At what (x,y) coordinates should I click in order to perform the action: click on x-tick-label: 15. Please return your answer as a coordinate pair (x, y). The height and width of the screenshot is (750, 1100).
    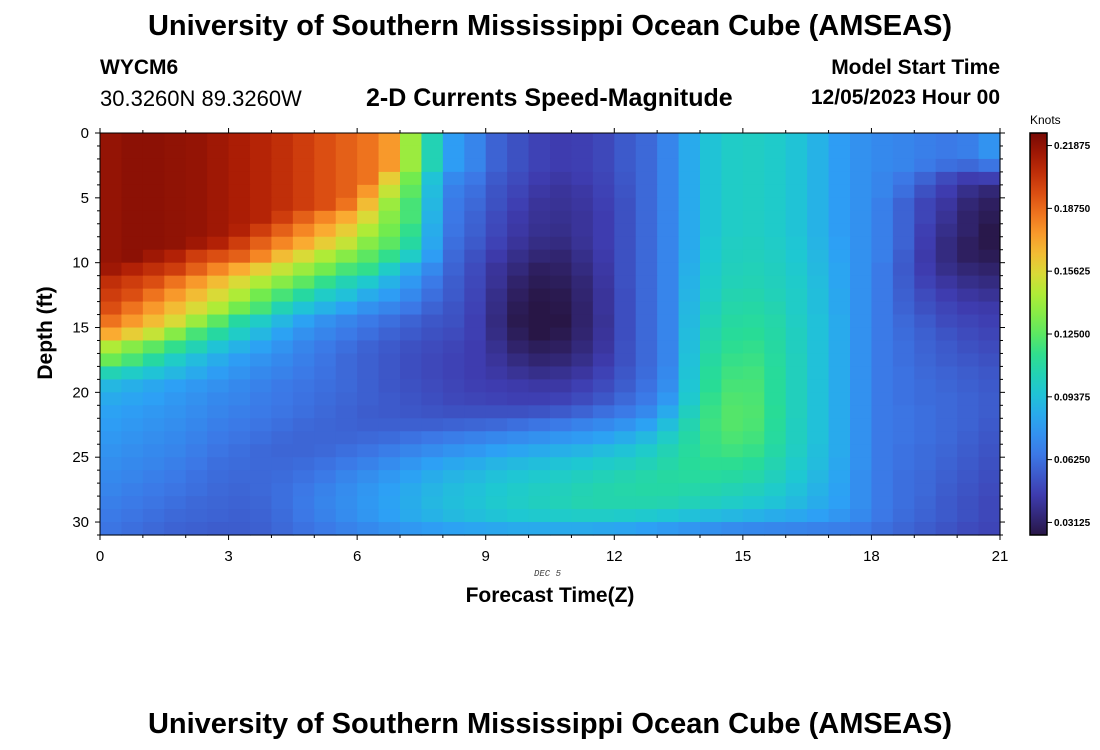
    Looking at the image, I should click on (743, 556).